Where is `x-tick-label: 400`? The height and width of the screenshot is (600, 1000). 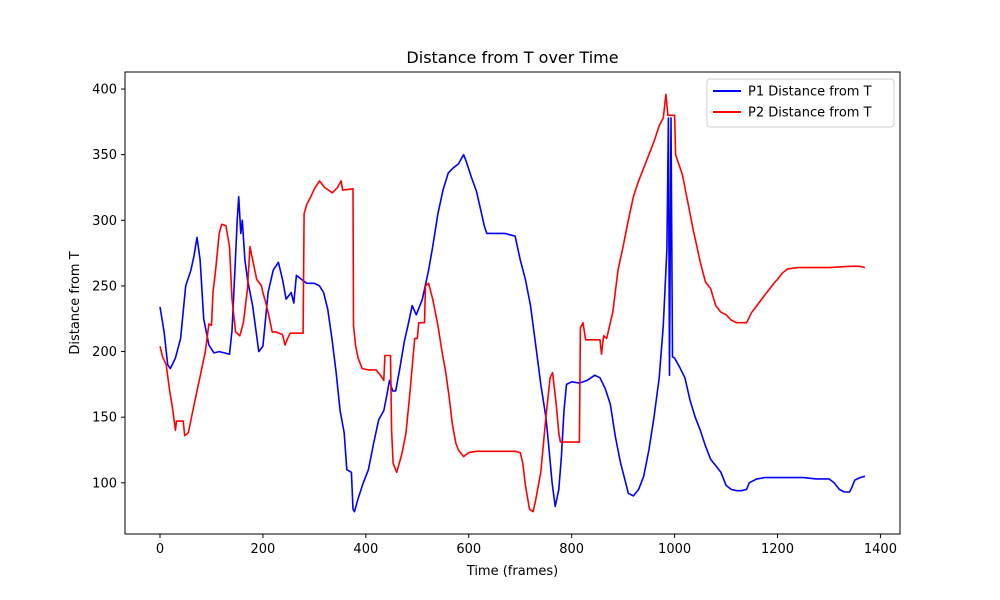 x-tick-label: 400 is located at coordinates (365, 549).